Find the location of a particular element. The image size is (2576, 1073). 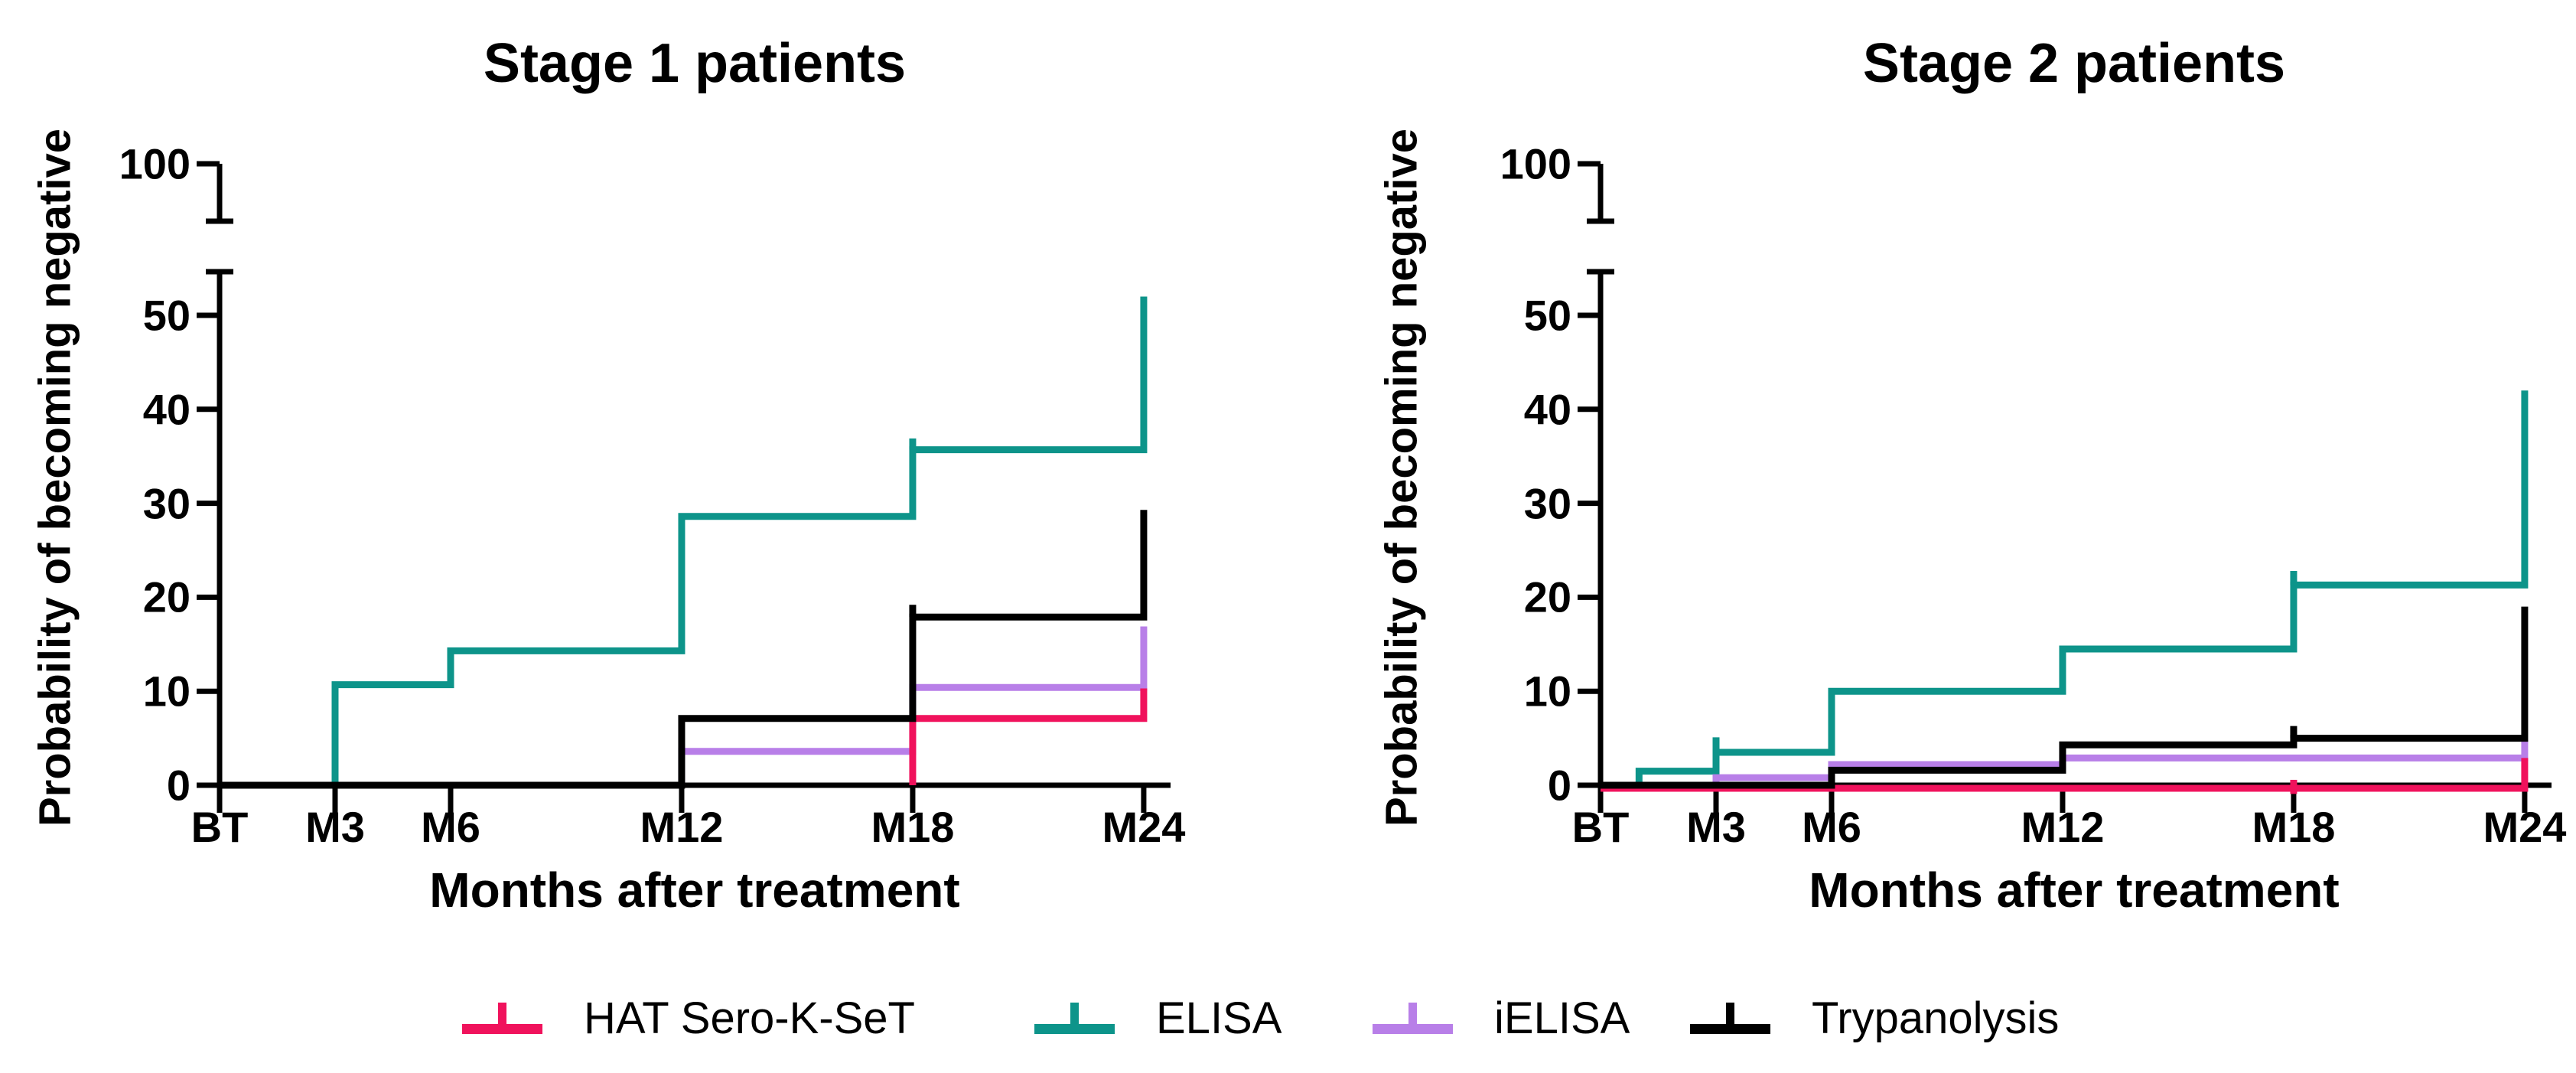

legend-item-hat-sero-k-set: HAT Sero-K-SeT is located at coordinates (689, 1018).